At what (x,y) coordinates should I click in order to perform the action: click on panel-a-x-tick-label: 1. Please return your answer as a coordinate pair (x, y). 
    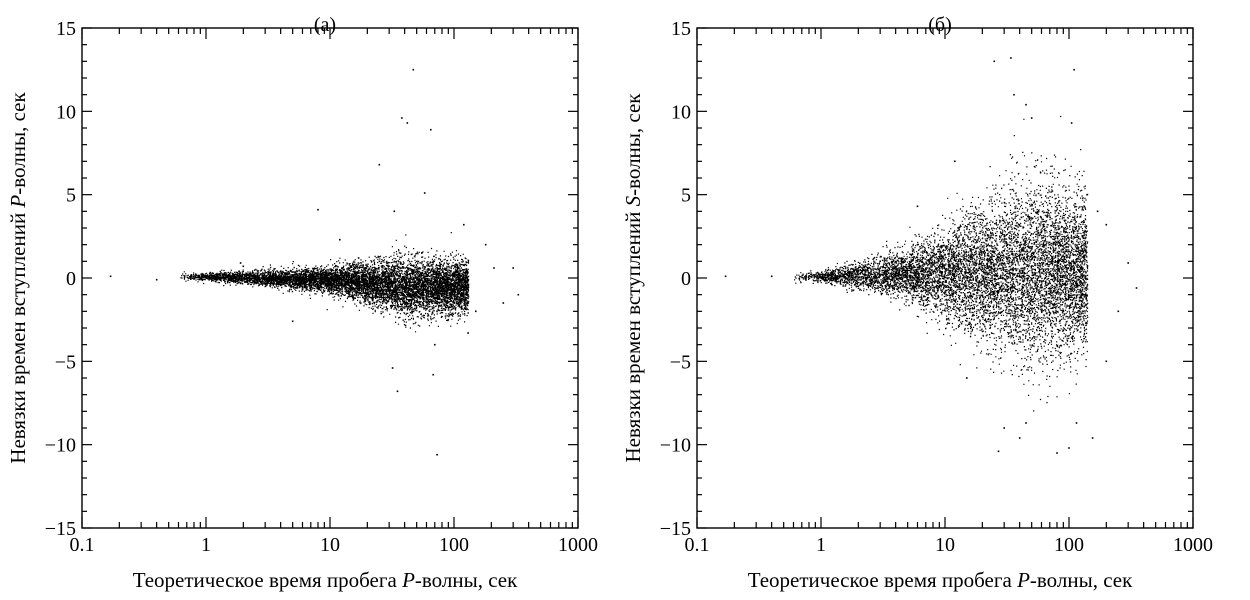
    Looking at the image, I should click on (206, 545).